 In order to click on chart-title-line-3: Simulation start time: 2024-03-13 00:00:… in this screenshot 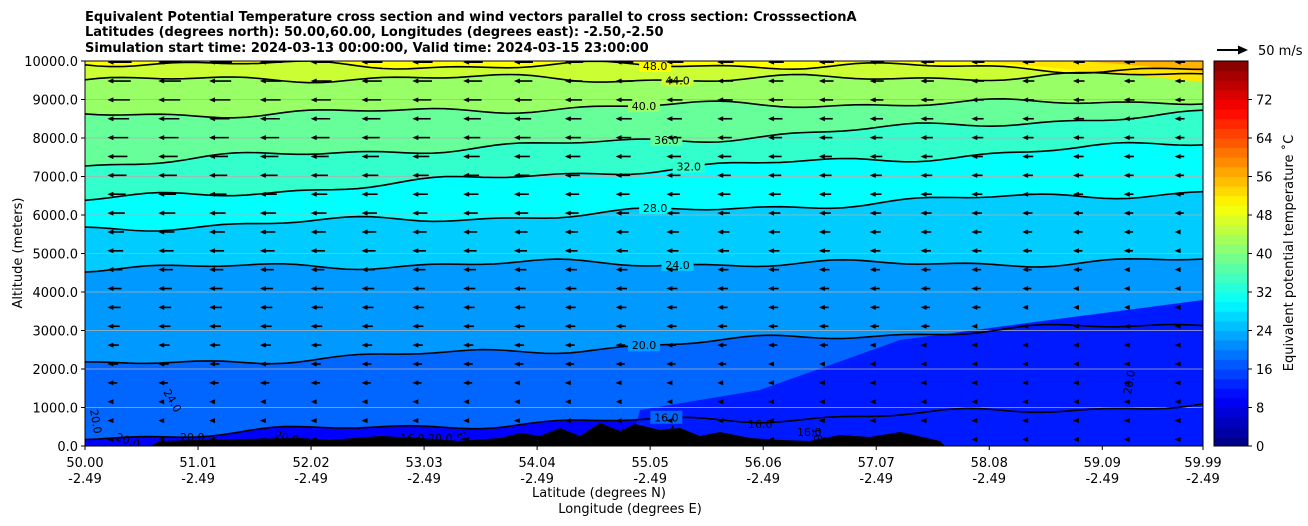, I will do `click(367, 48)`.